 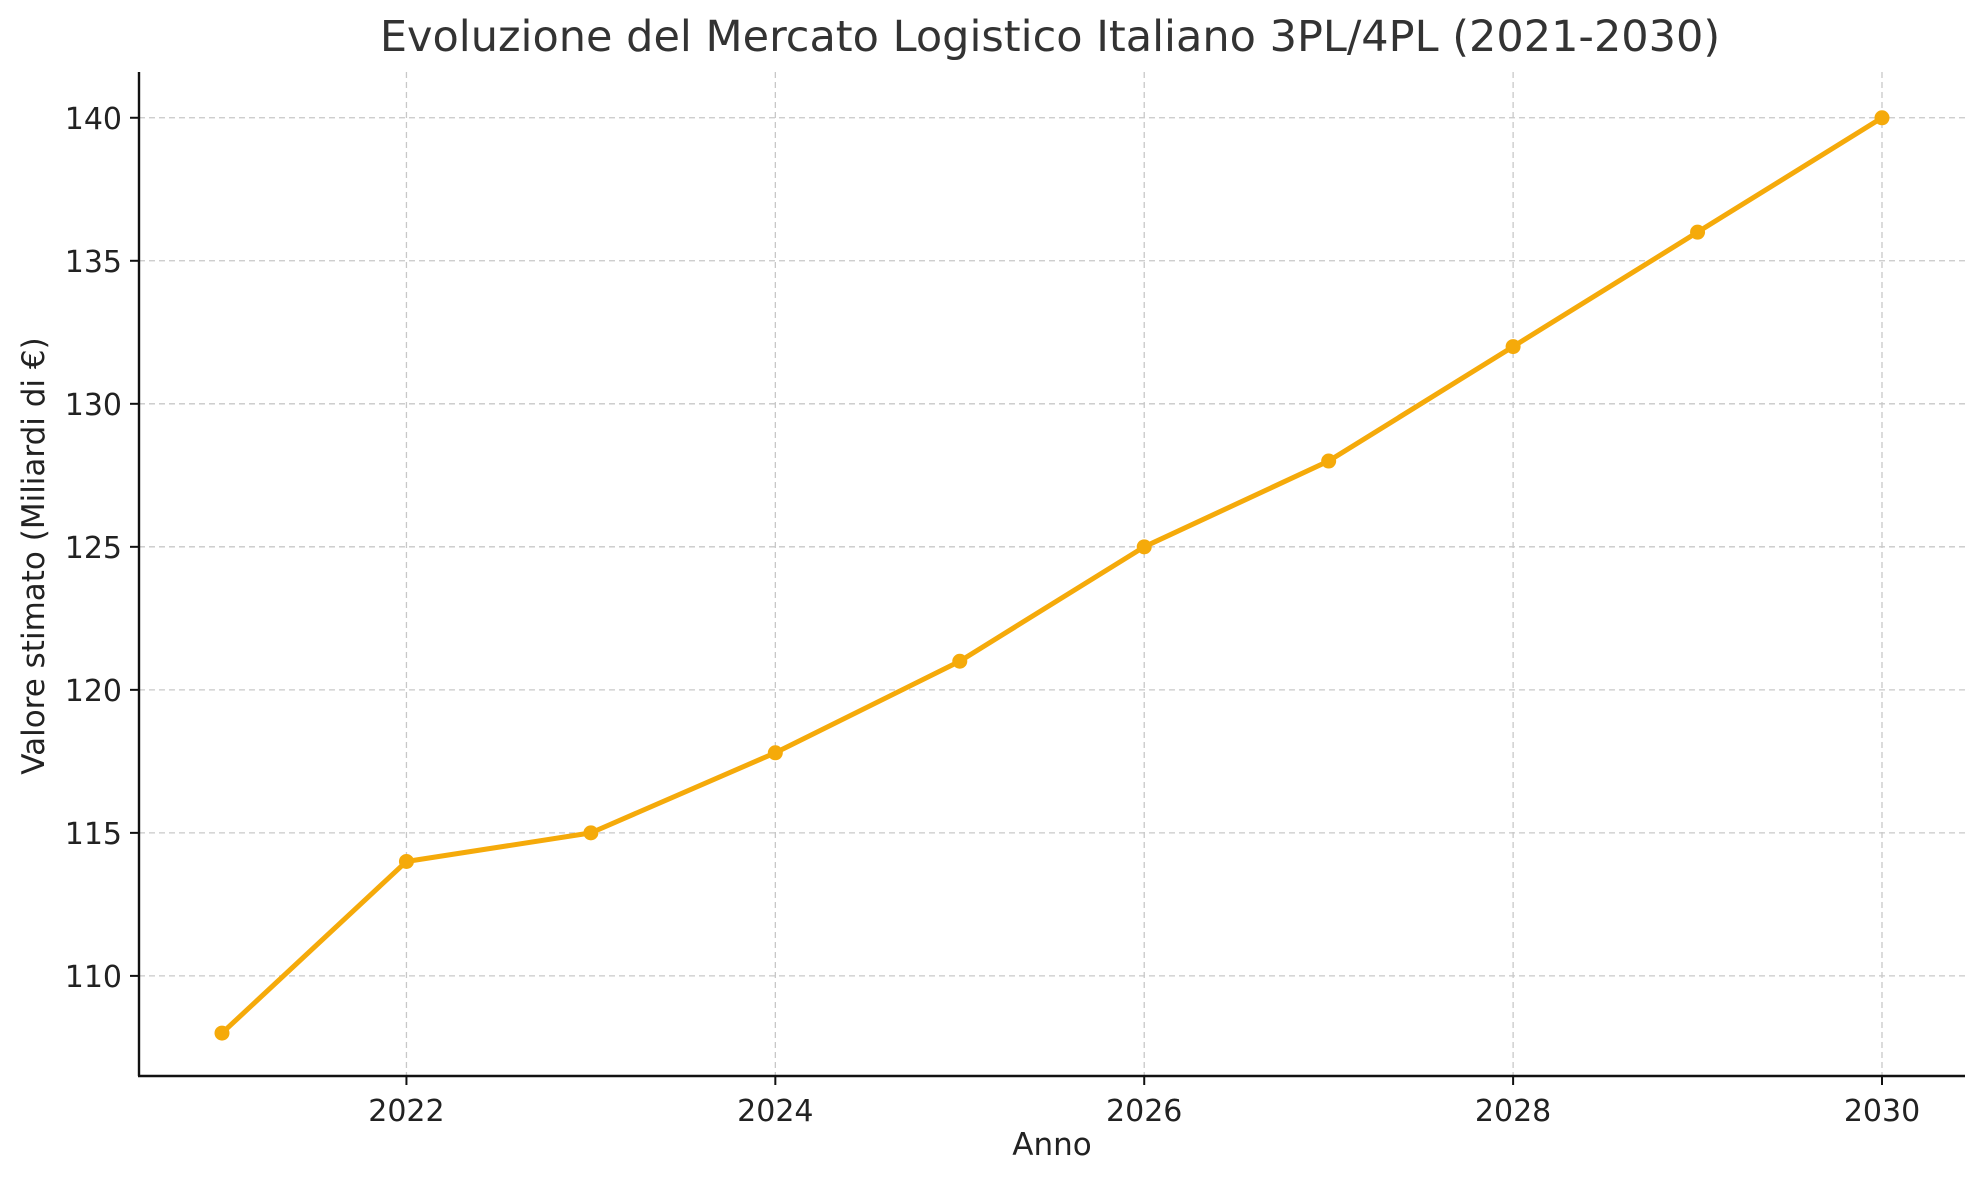 What do you see at coordinates (775, 1111) in the screenshot?
I see `x-tick-label: 2024` at bounding box center [775, 1111].